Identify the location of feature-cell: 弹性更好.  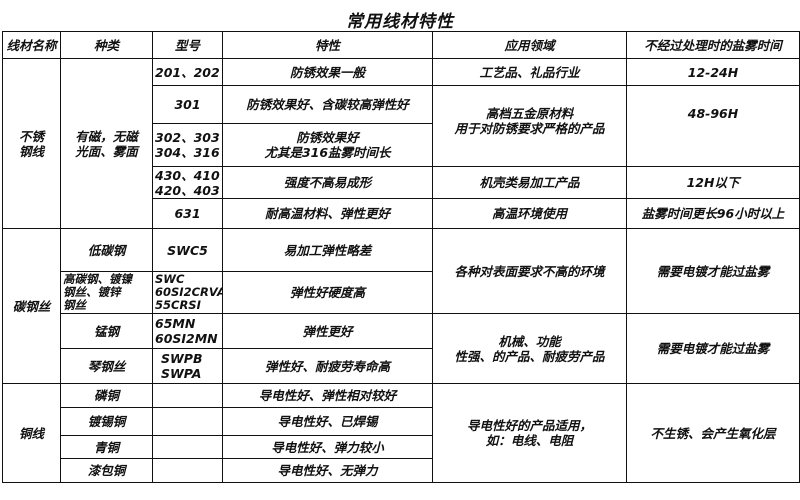
(327, 331).